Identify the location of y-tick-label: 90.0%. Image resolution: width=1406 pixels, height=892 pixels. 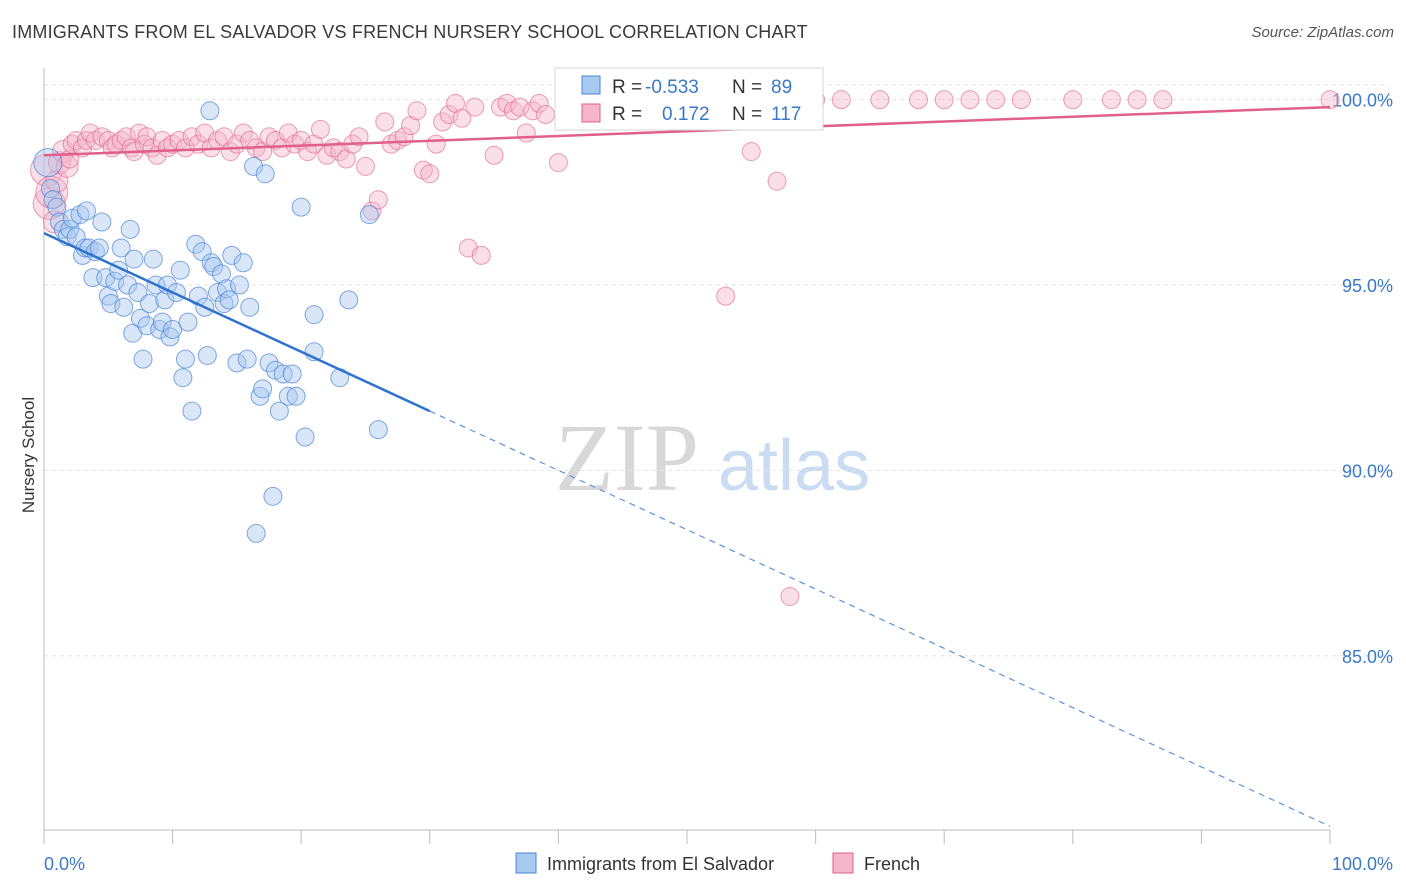
(1367, 471).